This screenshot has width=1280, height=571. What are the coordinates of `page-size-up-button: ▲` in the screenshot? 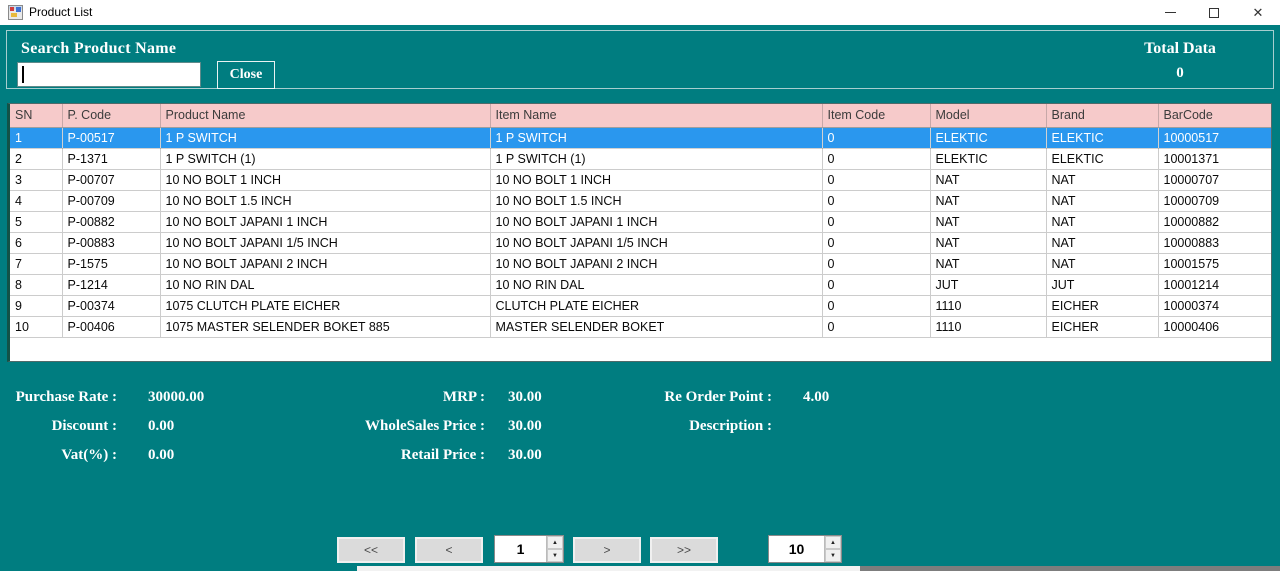 It's located at (833, 542).